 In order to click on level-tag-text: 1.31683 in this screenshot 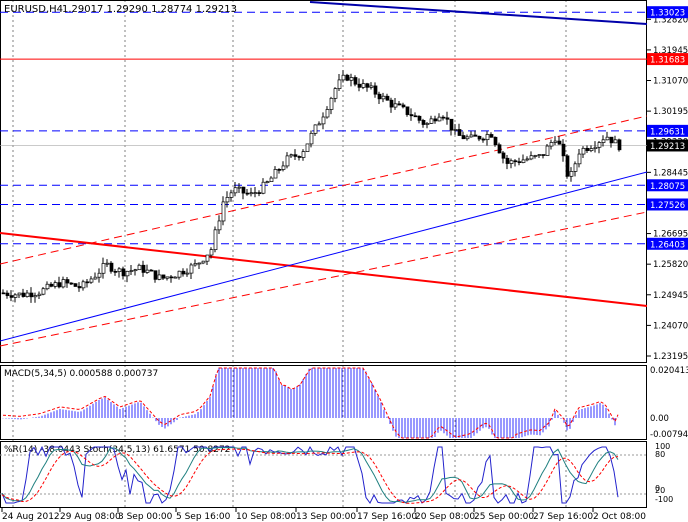, I will do `click(667, 61)`.